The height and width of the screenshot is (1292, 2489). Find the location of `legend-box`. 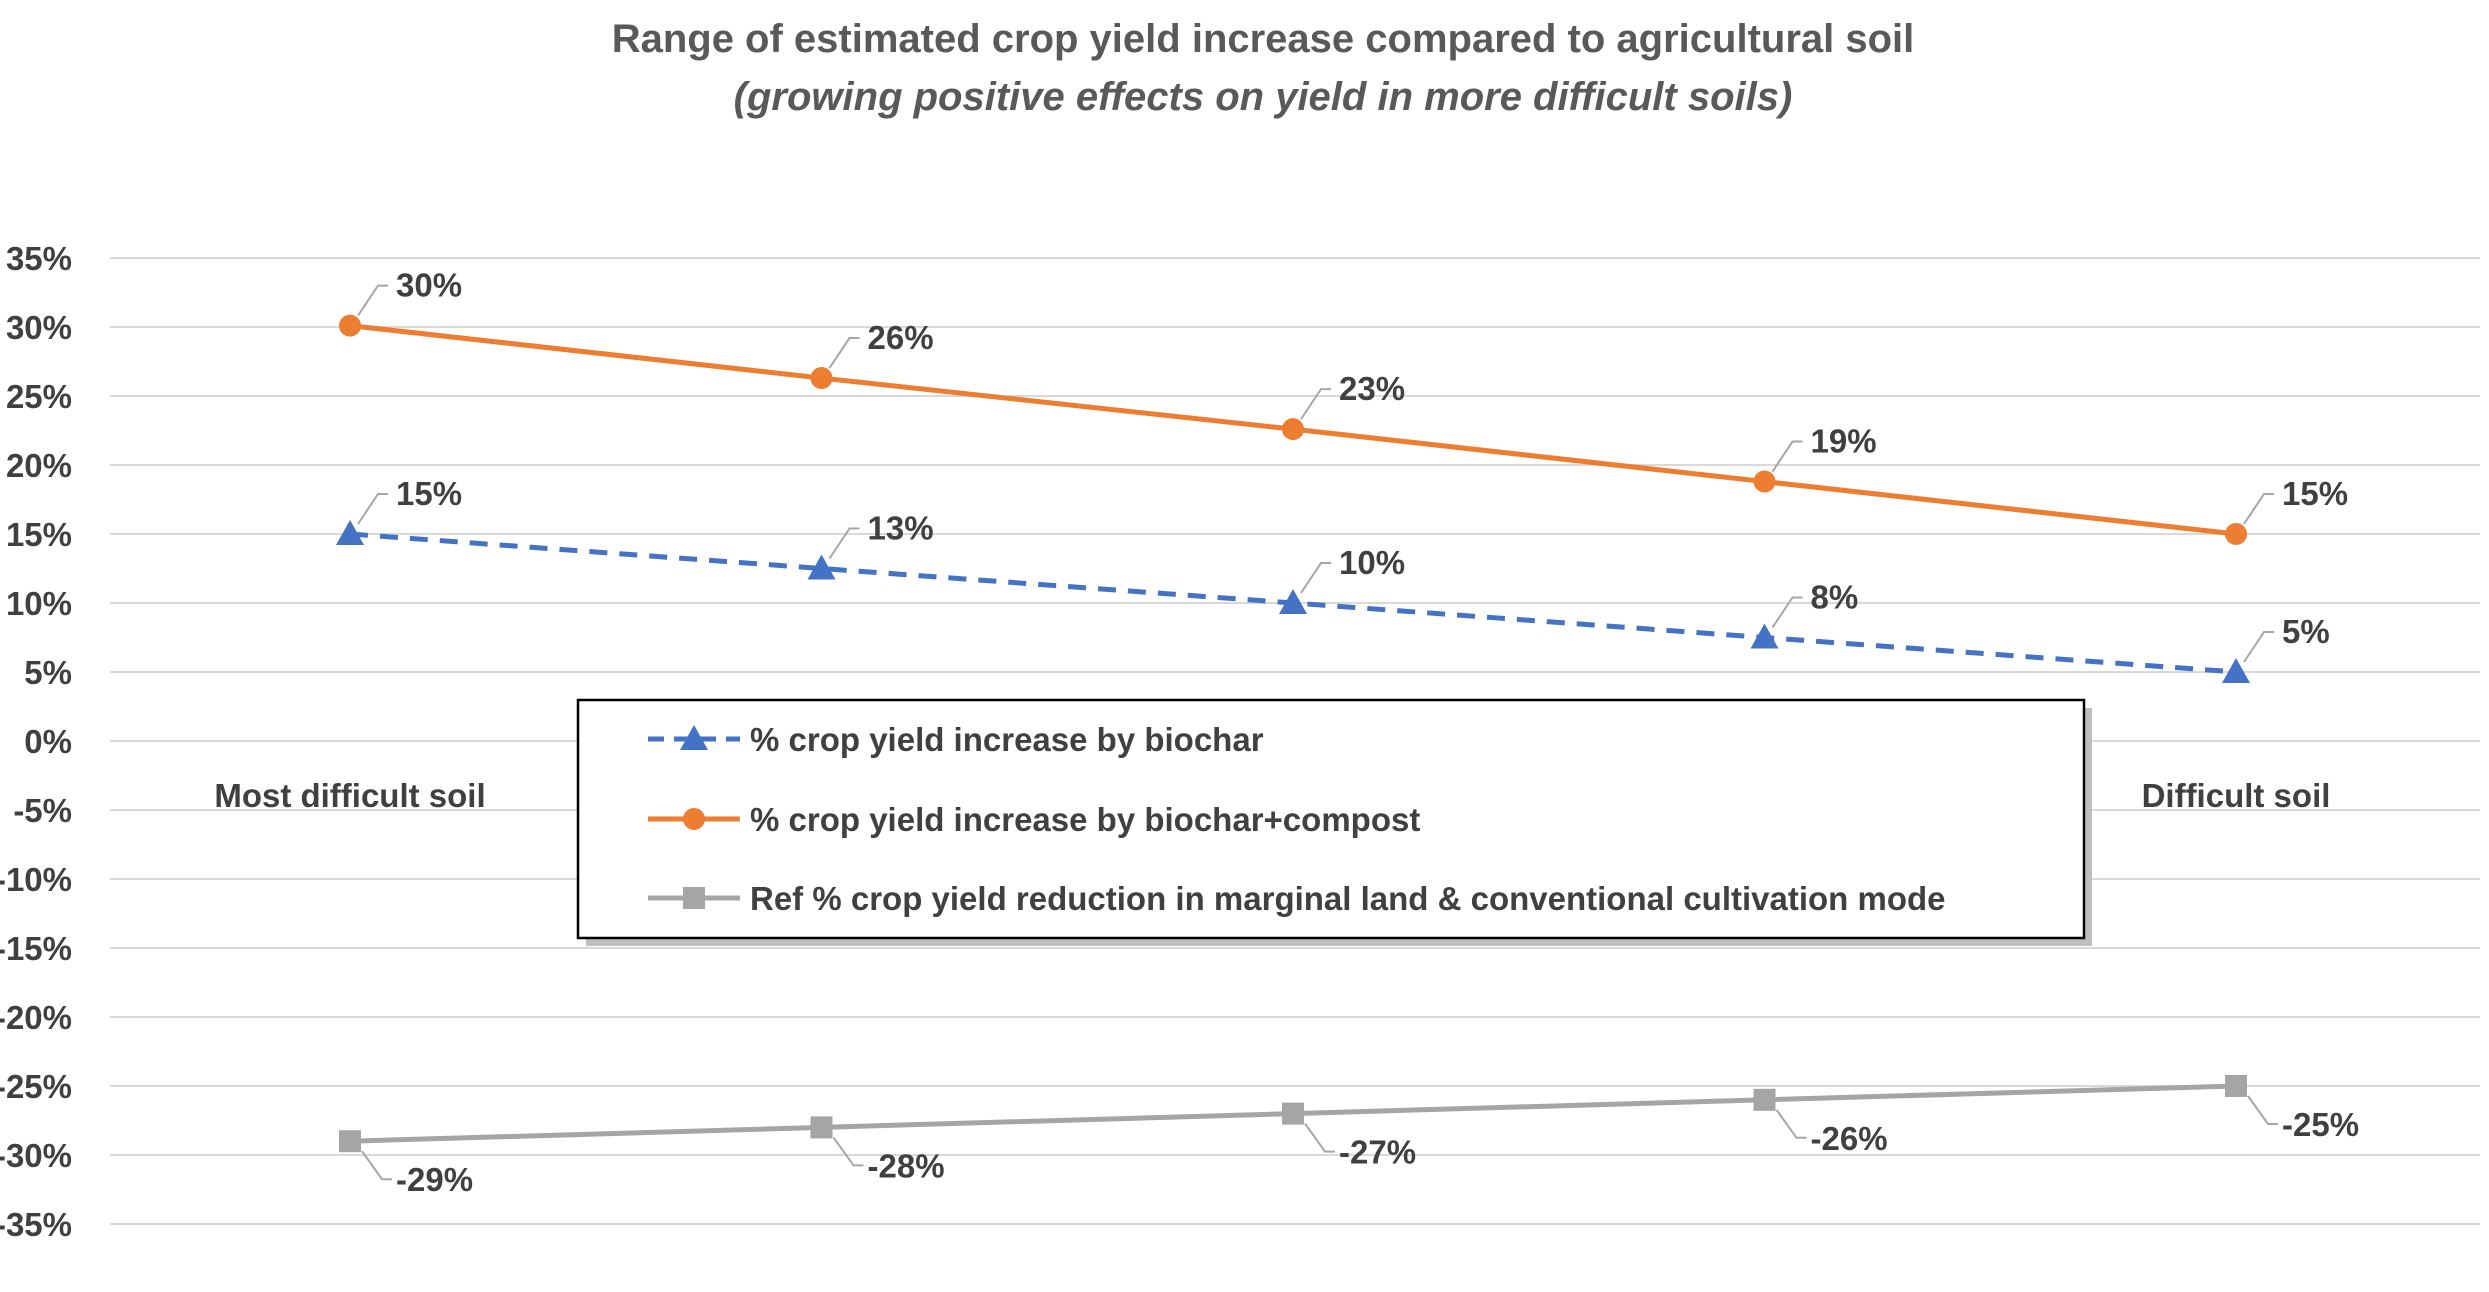

legend-box is located at coordinates (1331, 819).